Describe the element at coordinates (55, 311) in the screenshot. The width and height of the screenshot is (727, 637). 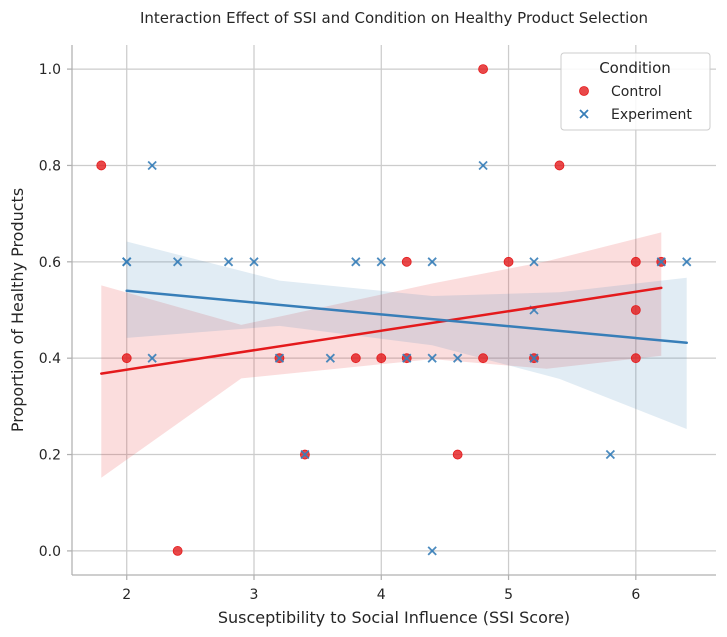
I see `y-ticks: 0.0 0.2 0.4 0.6 0.8 1.0` at that location.